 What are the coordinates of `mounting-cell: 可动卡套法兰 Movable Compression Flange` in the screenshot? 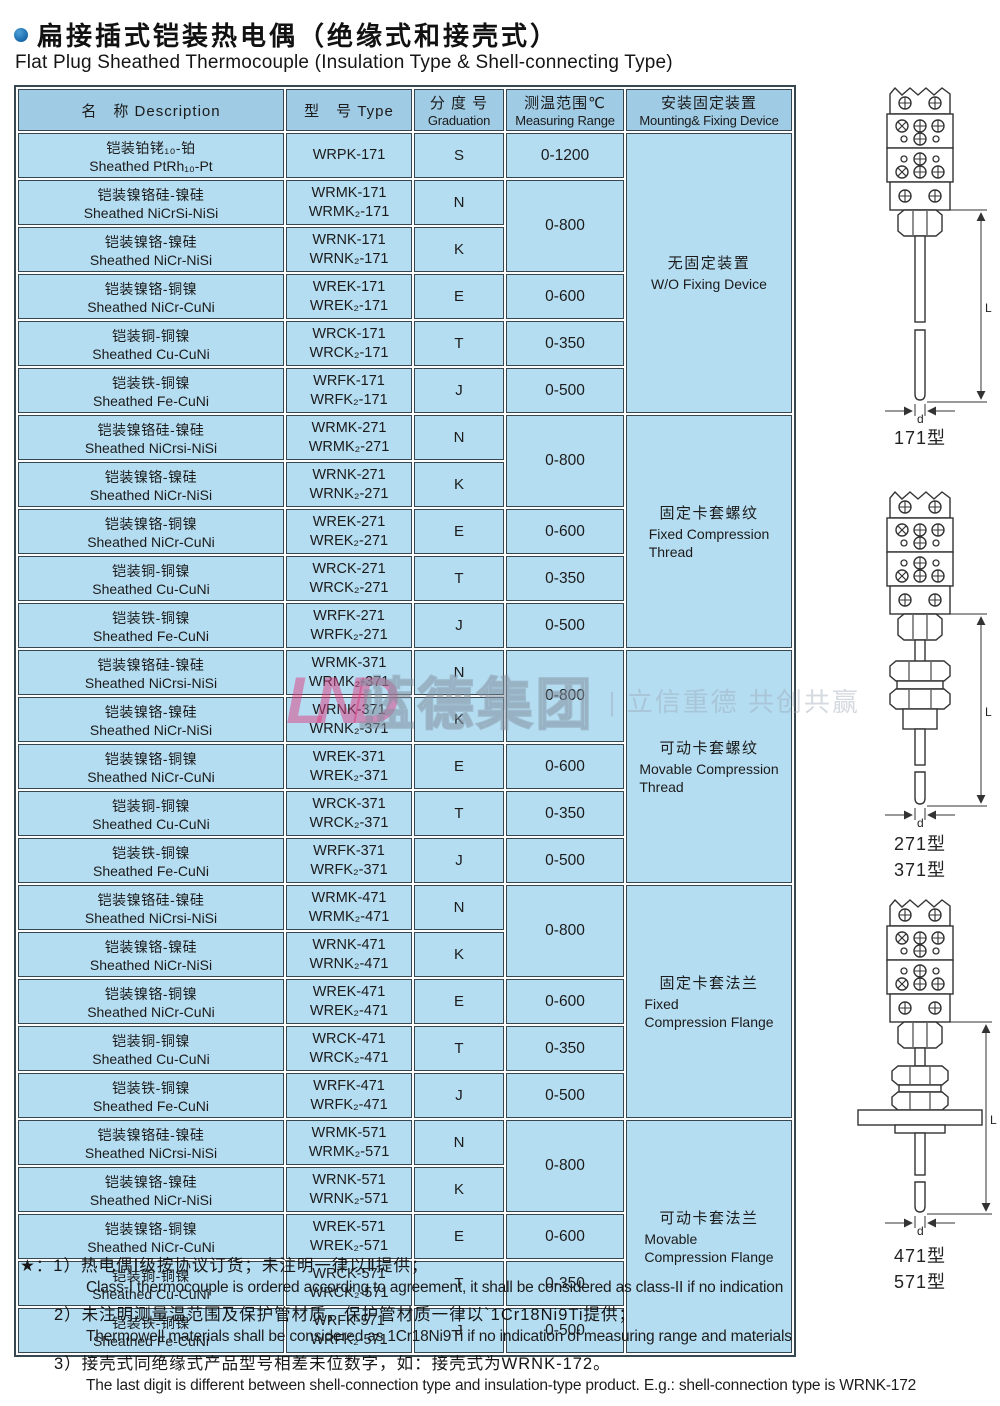 It's located at (709, 1236).